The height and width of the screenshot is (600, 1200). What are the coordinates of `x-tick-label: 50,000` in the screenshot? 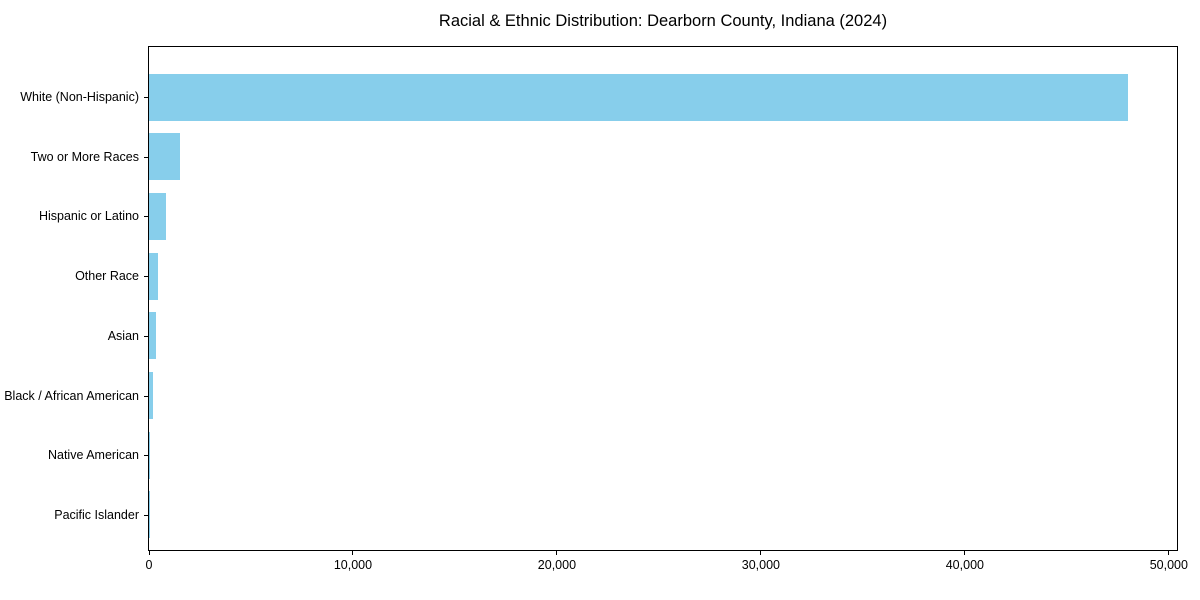 It's located at (1168, 565).